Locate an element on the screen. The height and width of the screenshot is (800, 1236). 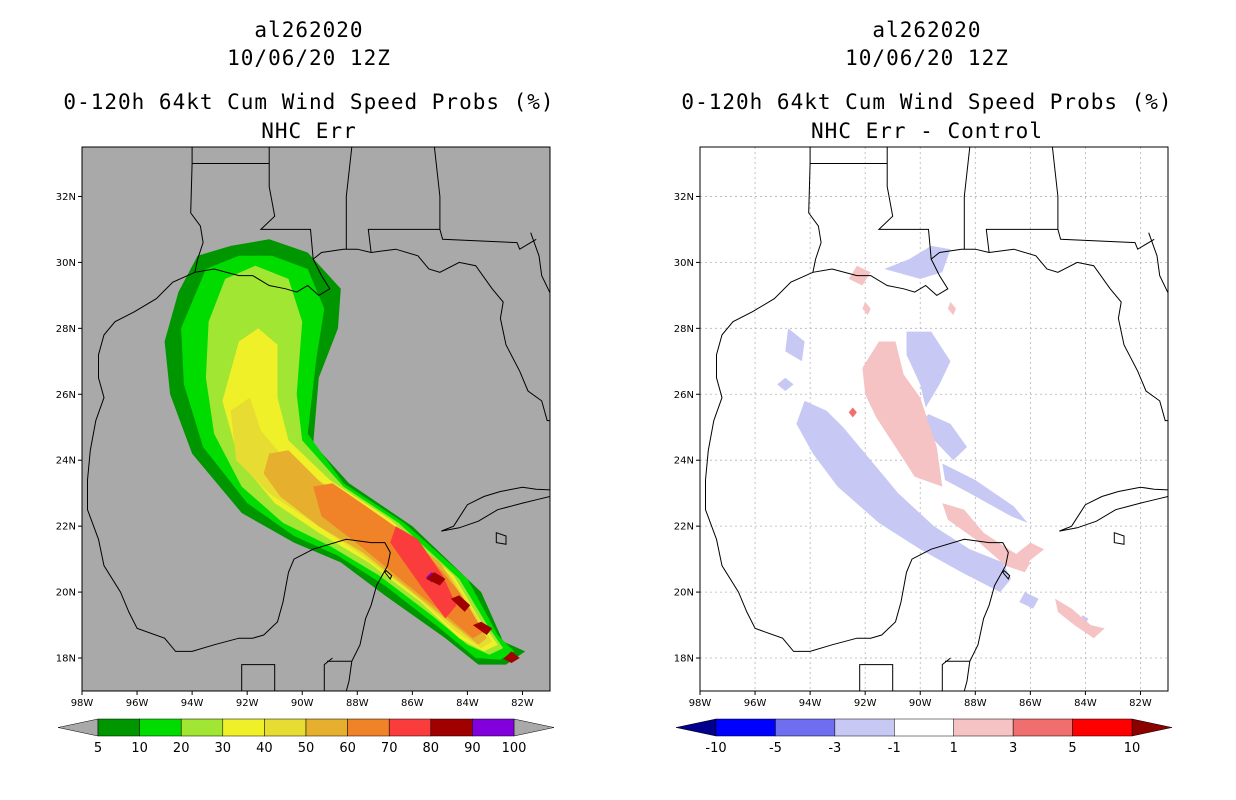
colorbar-label: 80 is located at coordinates (431, 748).